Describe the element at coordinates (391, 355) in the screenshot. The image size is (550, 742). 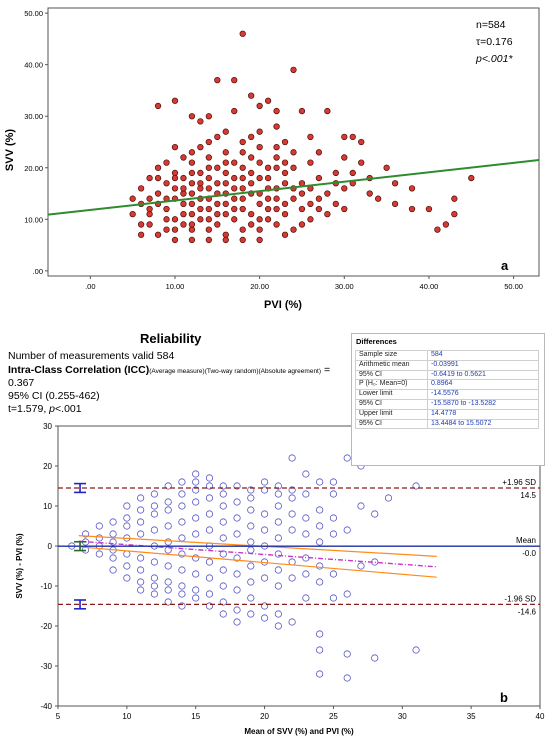
I see `differences-key: Sample size` at that location.